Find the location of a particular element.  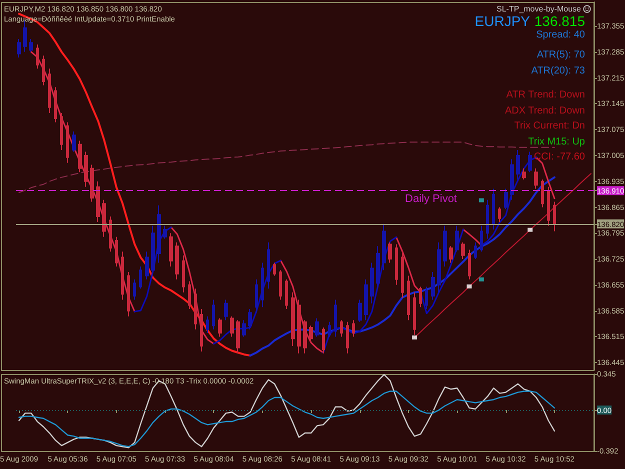

annotation: SL-TP_move-by-Mouse is located at coordinates (539, 9).